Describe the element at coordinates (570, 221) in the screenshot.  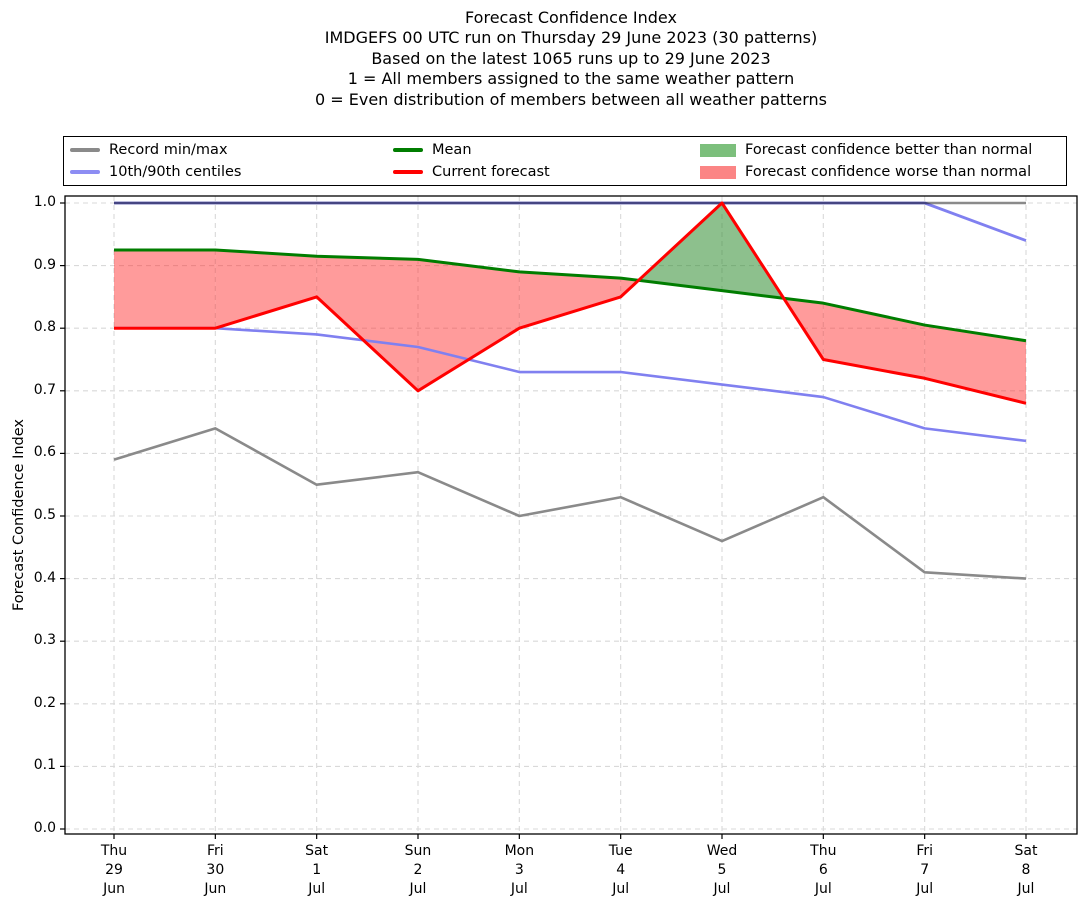
I see `series-90th-centile` at that location.